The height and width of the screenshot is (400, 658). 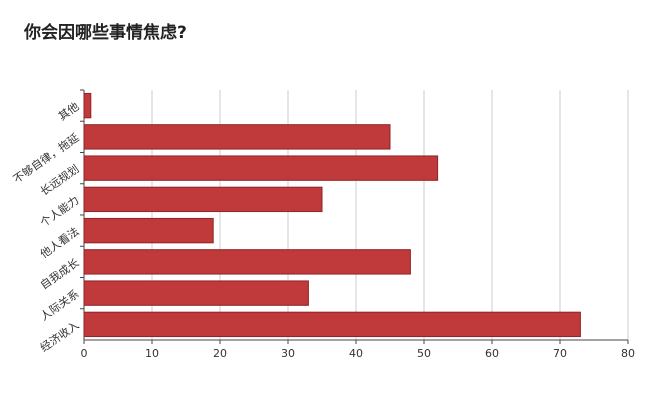 What do you see at coordinates (59, 305) in the screenshot?
I see `y-tick-label: 人际关系` at bounding box center [59, 305].